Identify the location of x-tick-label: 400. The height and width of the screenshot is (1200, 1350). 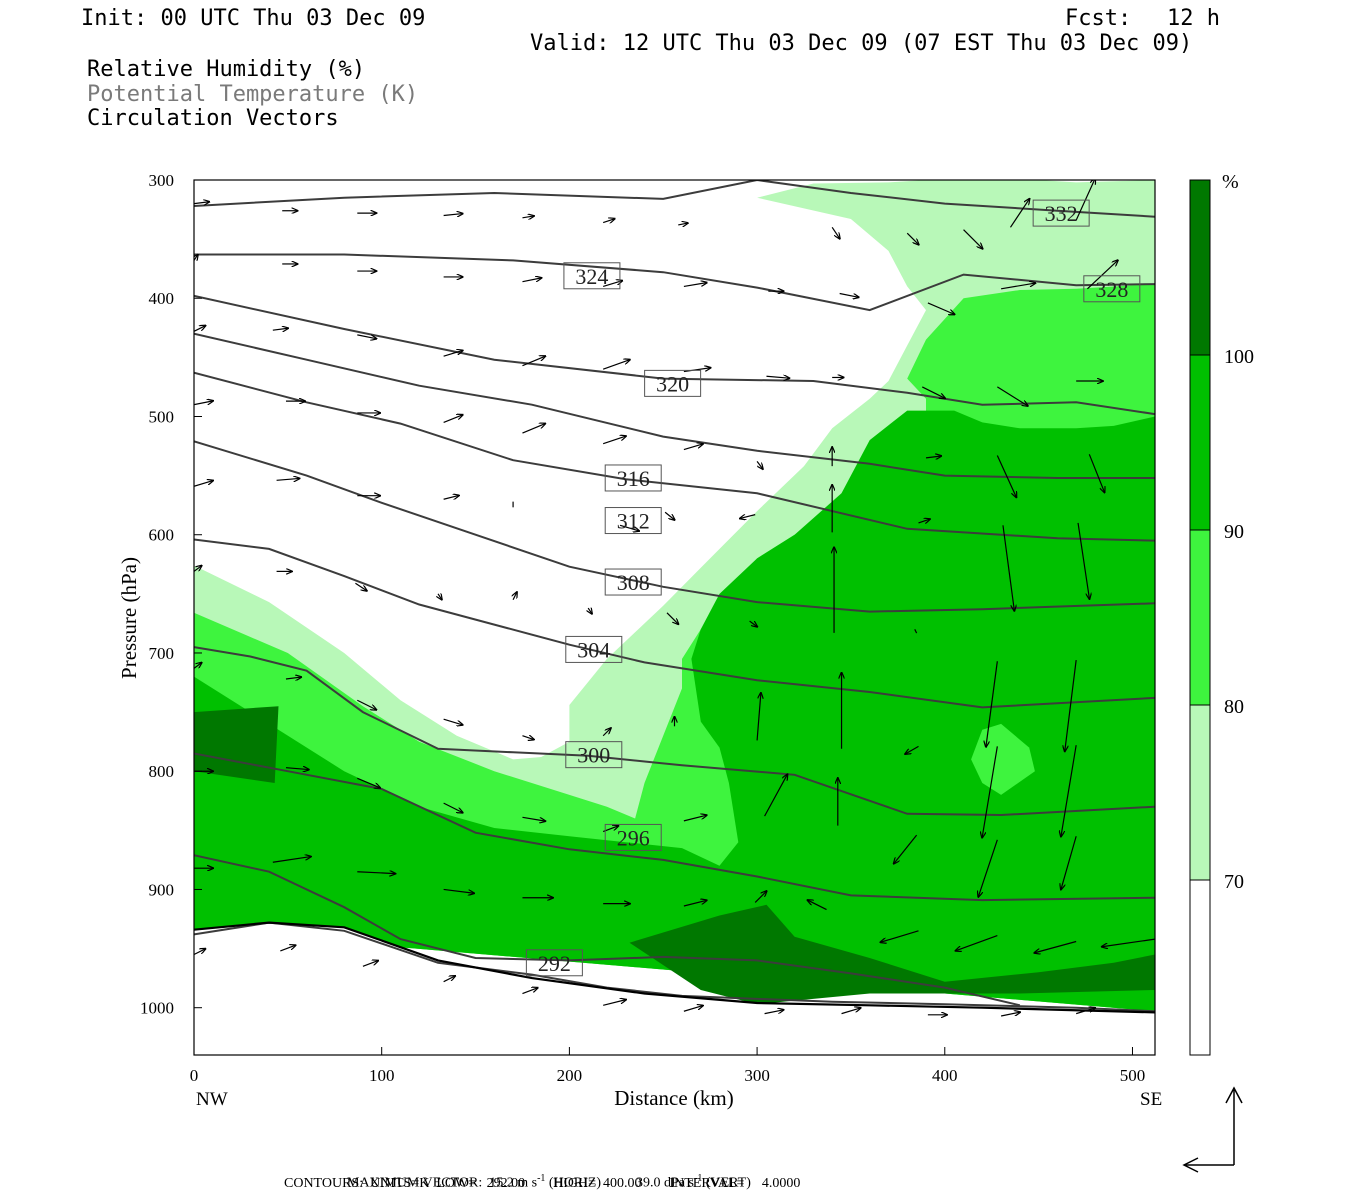
(945, 1075).